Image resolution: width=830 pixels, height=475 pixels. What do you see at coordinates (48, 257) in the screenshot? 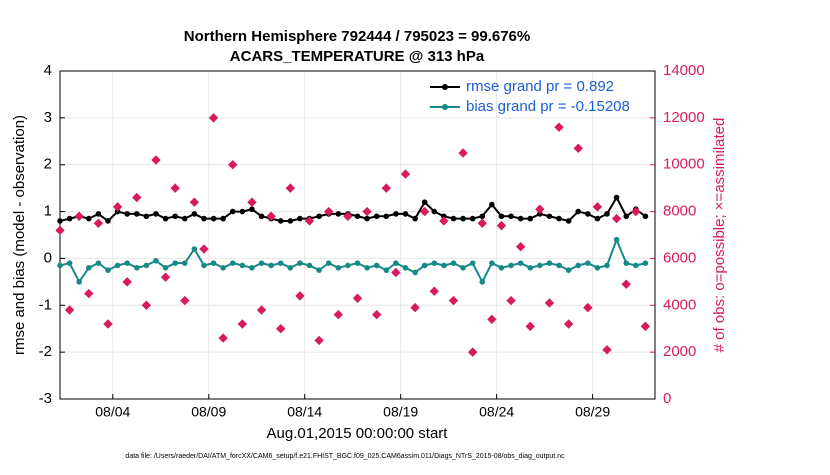
I see `y-tick-label: 0` at bounding box center [48, 257].